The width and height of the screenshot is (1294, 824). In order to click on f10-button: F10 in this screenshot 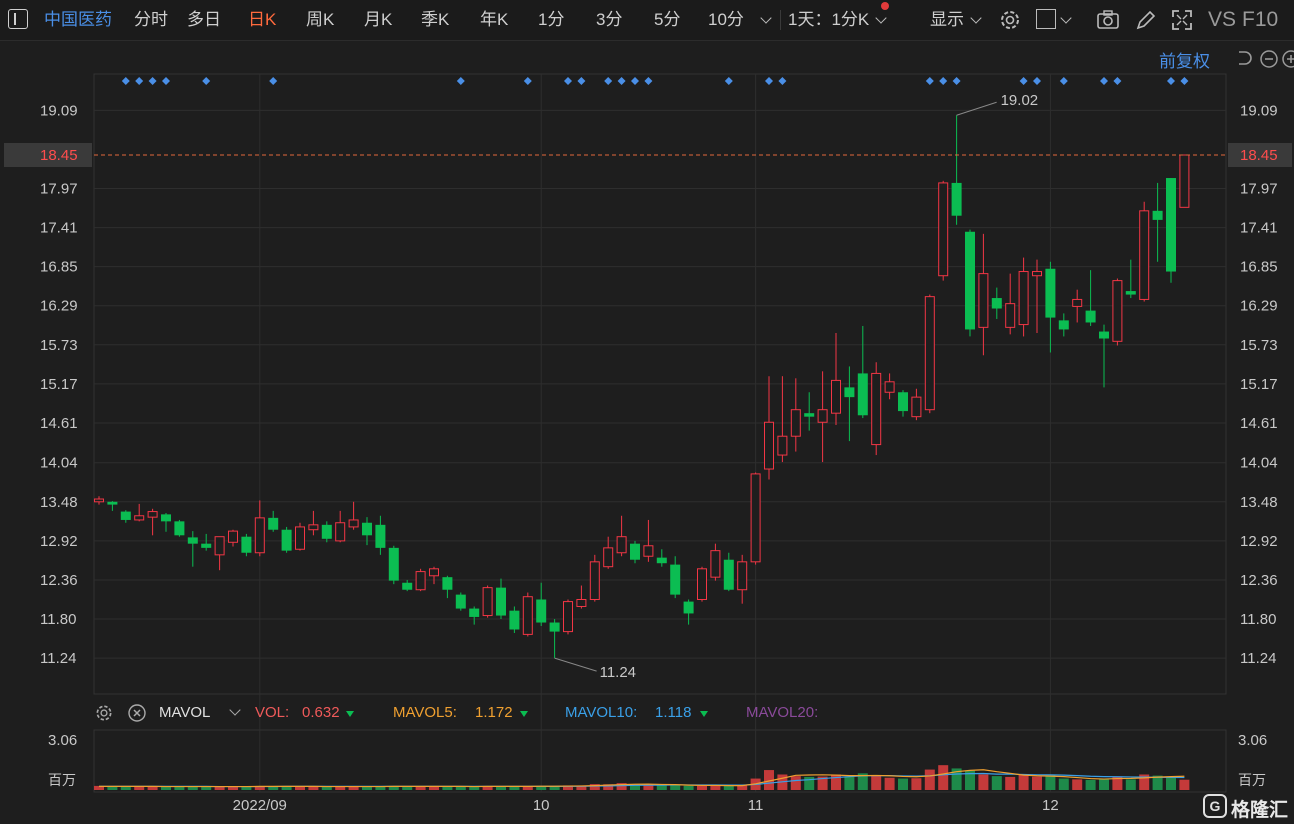, I will do `click(1260, 19)`.